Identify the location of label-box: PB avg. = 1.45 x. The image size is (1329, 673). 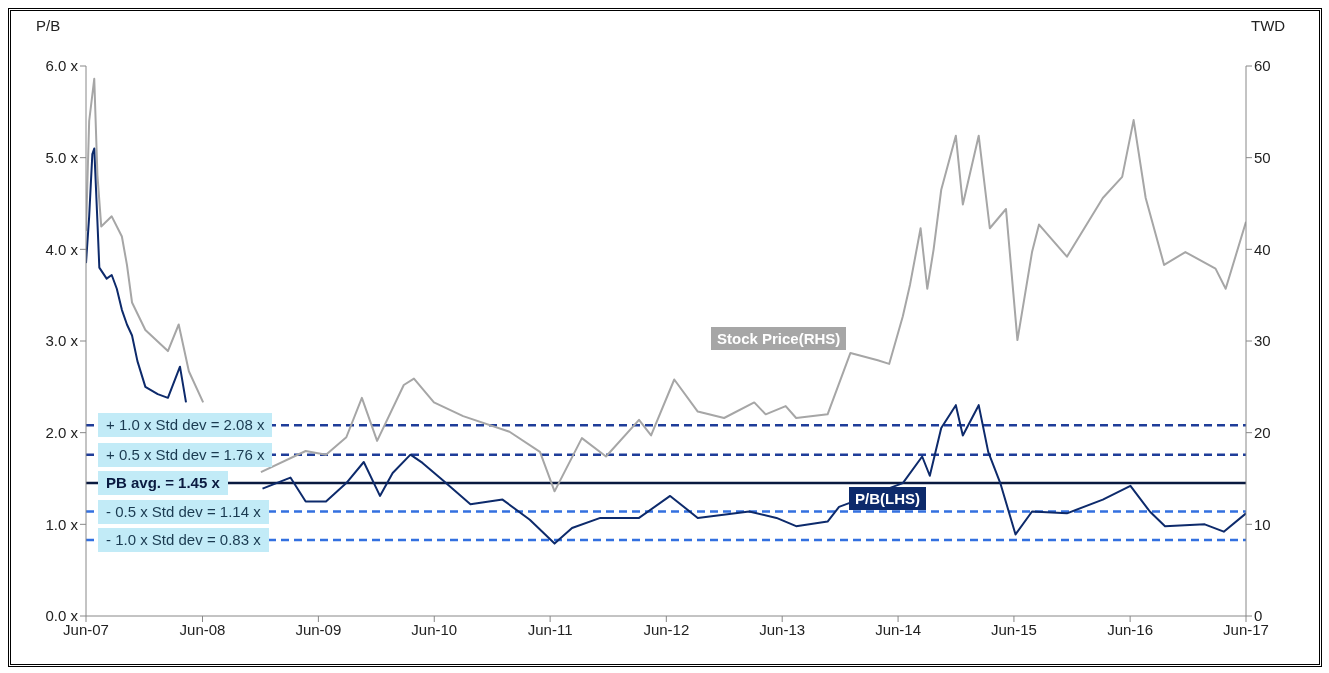
(163, 483).